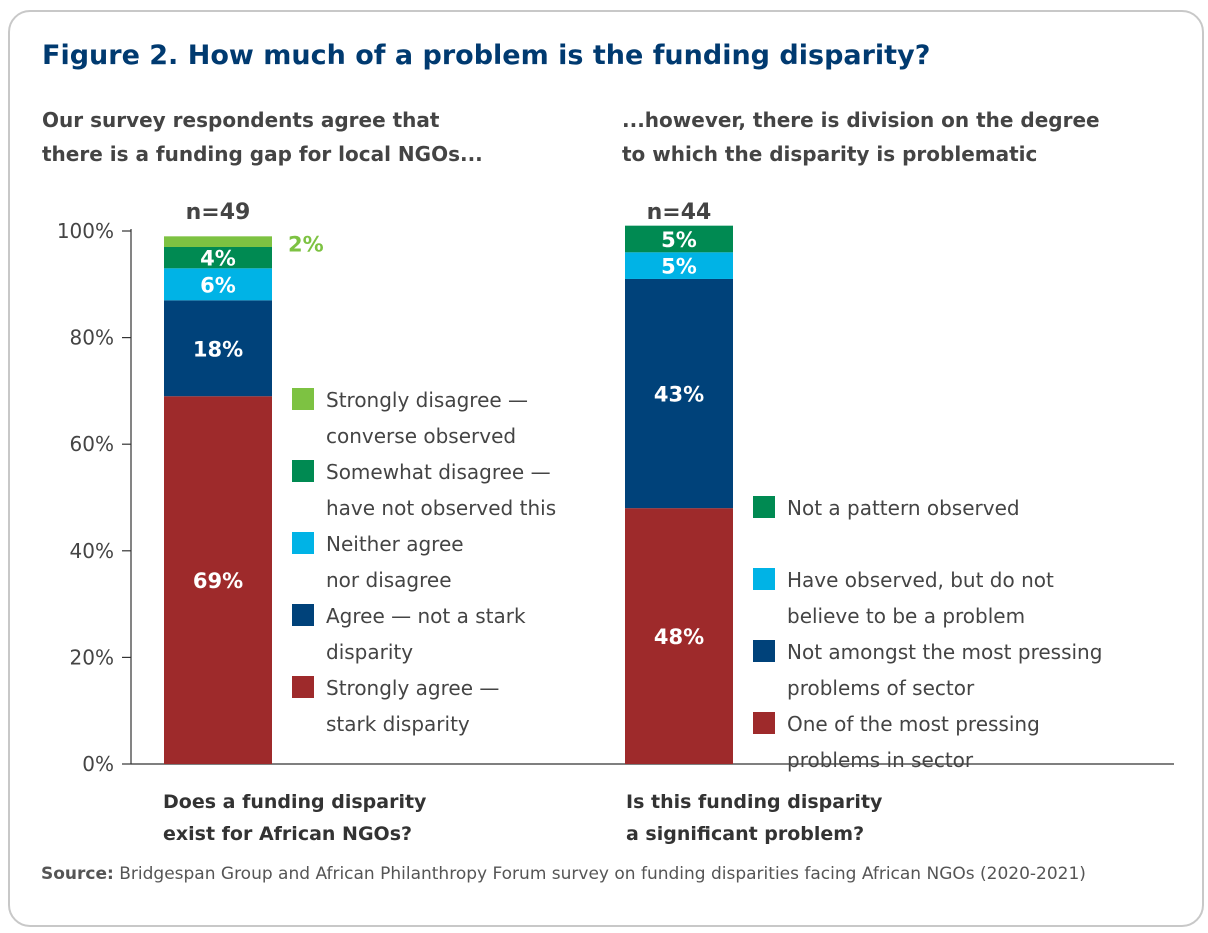  Describe the element at coordinates (745, 834) in the screenshot. I see `right-x-axis-label-line: a significant problem?` at that location.